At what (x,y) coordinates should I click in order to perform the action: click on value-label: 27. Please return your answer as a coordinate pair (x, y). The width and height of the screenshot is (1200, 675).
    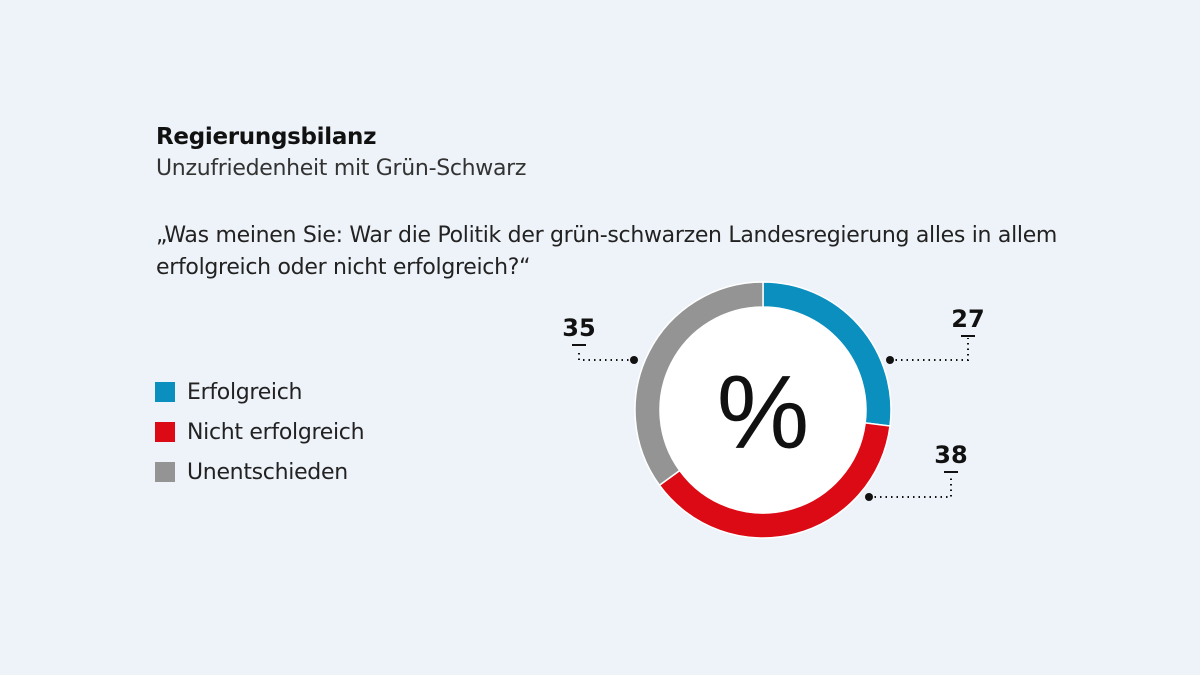
    Looking at the image, I should click on (967, 319).